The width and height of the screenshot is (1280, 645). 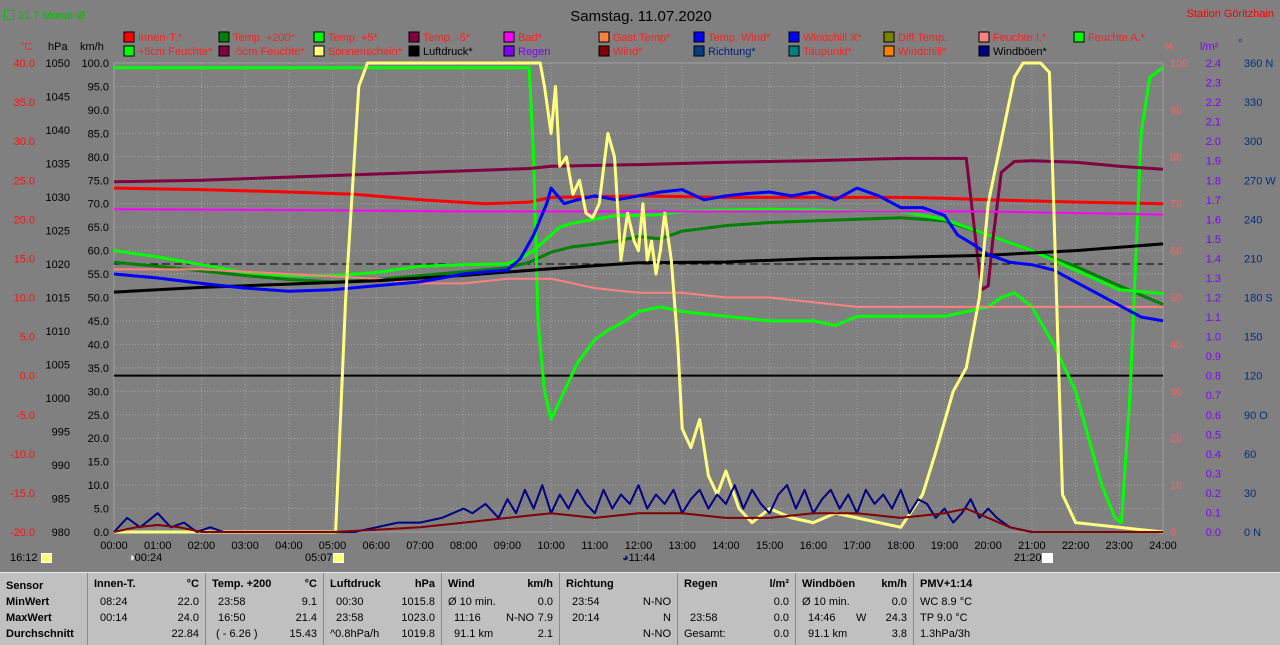 I want to click on moon-icon: ◑, so click(x=131, y=558).